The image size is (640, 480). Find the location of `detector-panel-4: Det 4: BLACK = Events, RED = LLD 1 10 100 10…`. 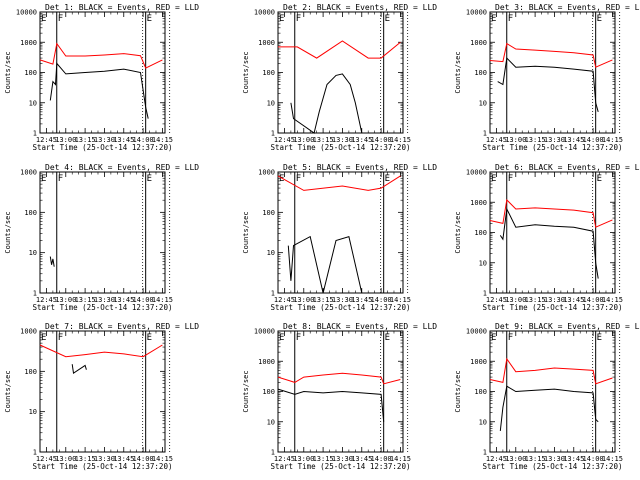

detector-panel-4: Det 4: BLACK = Events, RED = LLD 1 10 100 10… is located at coordinates (101, 237).